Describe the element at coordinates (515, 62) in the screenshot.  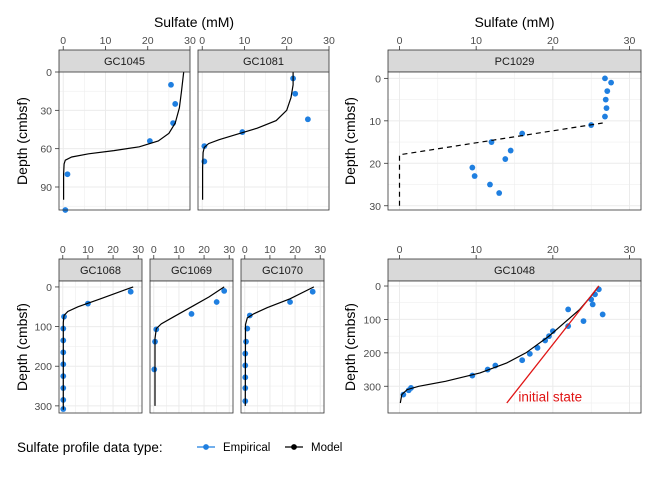
I see `facet-label: PC1029` at that location.